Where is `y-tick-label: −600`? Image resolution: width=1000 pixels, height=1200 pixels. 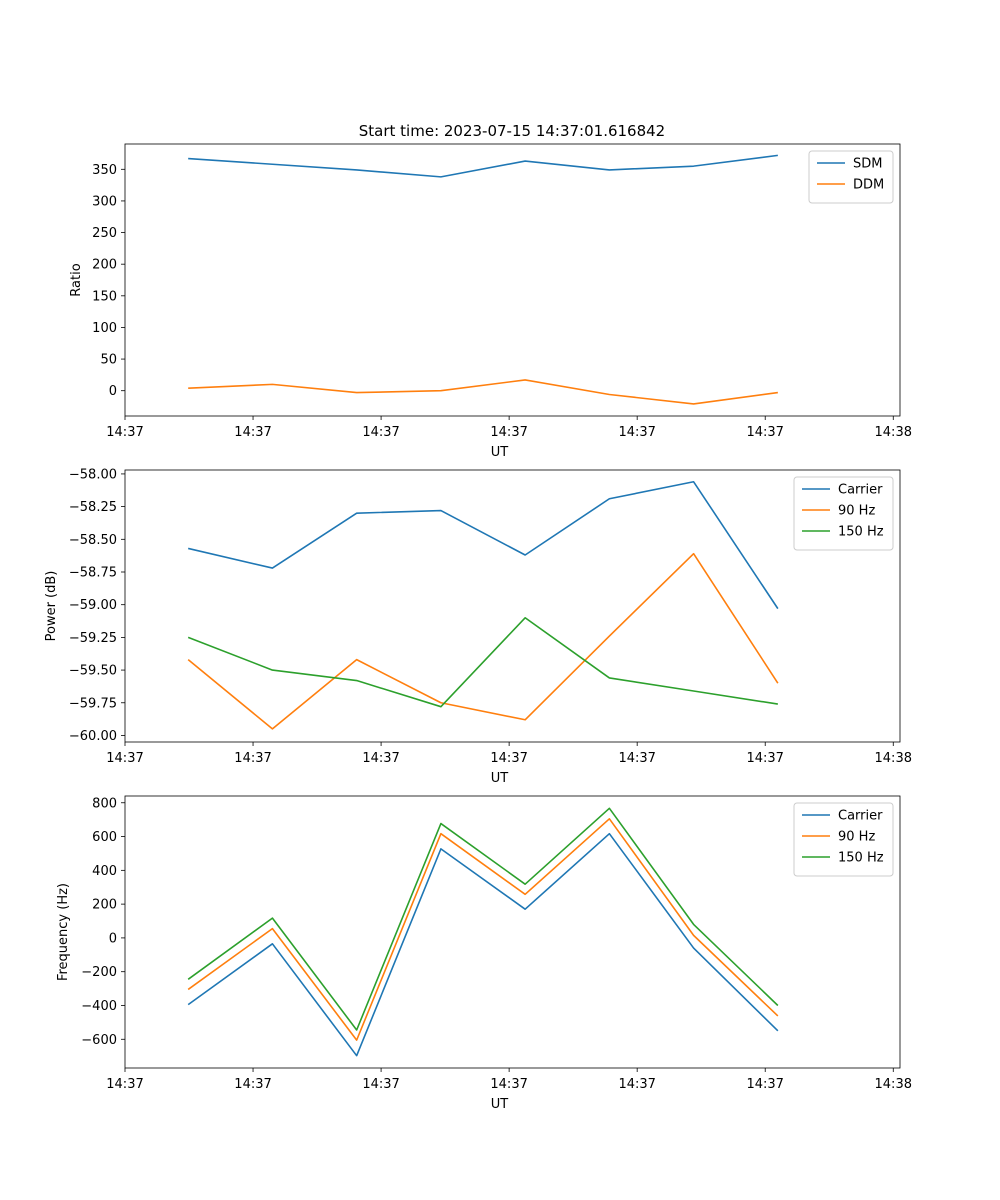
y-tick-label: −600 is located at coordinates (99, 1040).